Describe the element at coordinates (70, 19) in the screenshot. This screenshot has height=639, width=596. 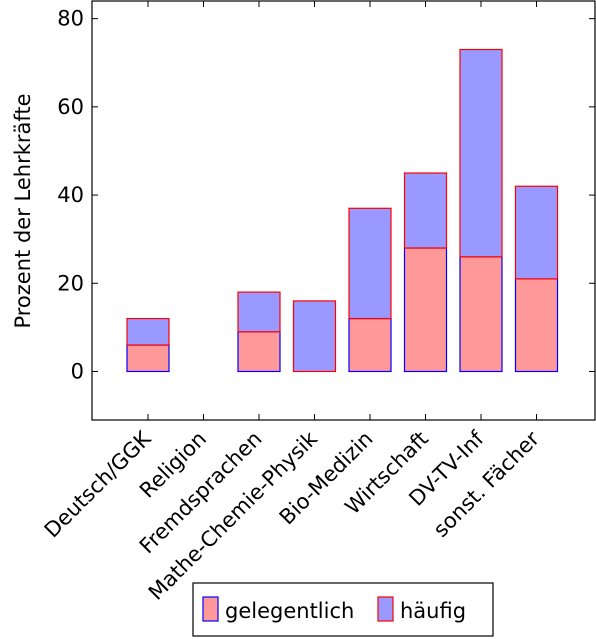
I see `y-tick-label: 80` at that location.